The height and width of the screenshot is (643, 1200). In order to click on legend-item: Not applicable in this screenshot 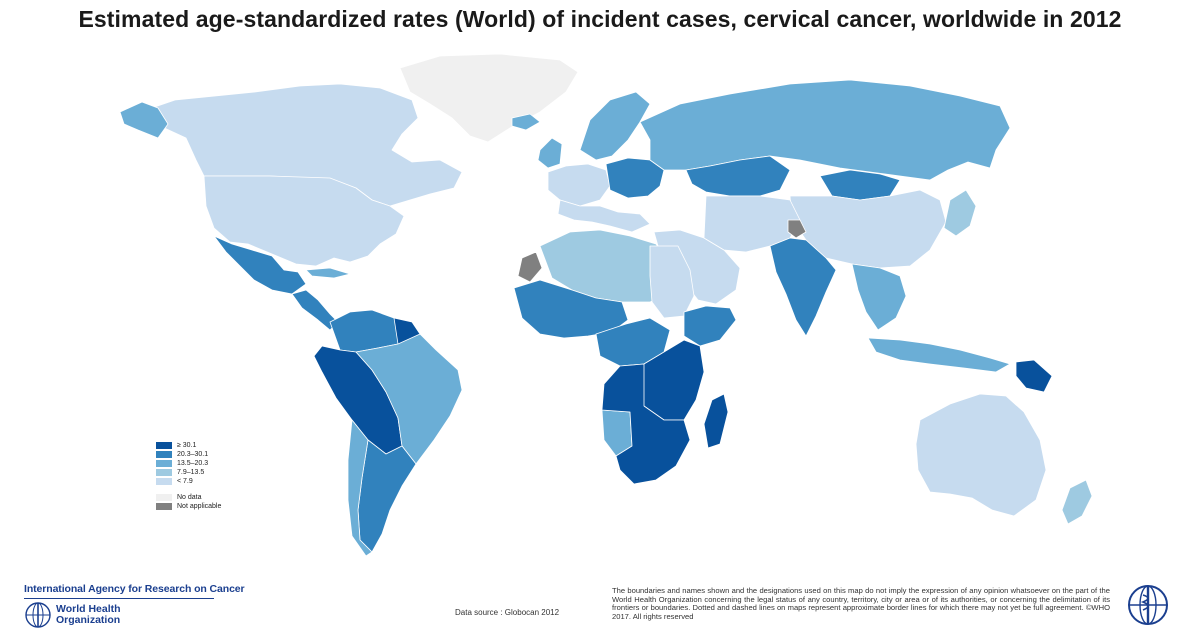, I will do `click(188, 506)`.